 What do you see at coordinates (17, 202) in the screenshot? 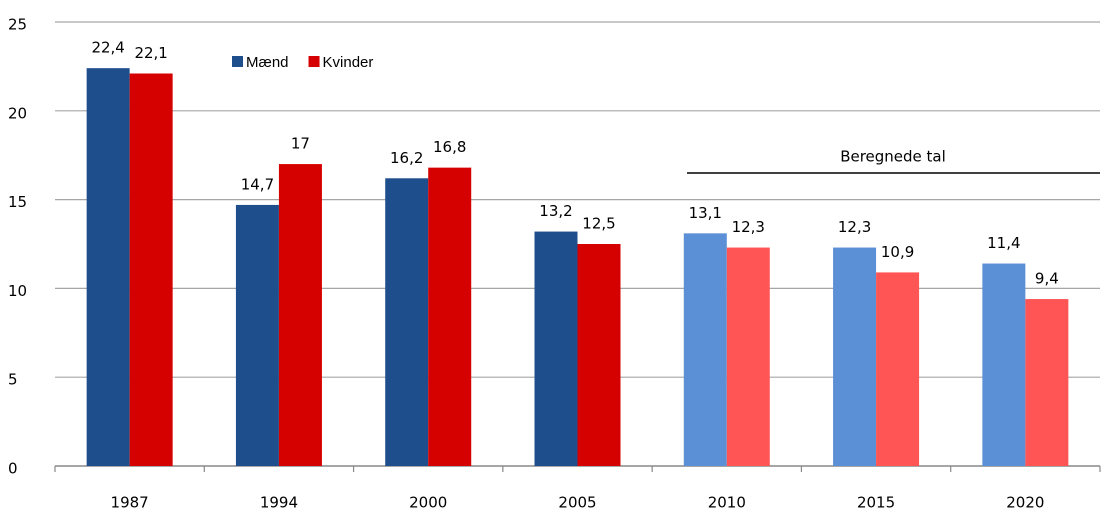
I see `y-tick-label: 15` at bounding box center [17, 202].